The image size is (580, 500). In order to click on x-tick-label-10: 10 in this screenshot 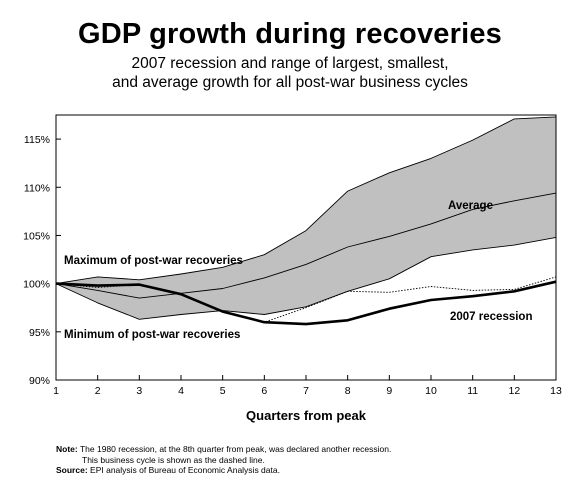, I will do `click(431, 391)`.